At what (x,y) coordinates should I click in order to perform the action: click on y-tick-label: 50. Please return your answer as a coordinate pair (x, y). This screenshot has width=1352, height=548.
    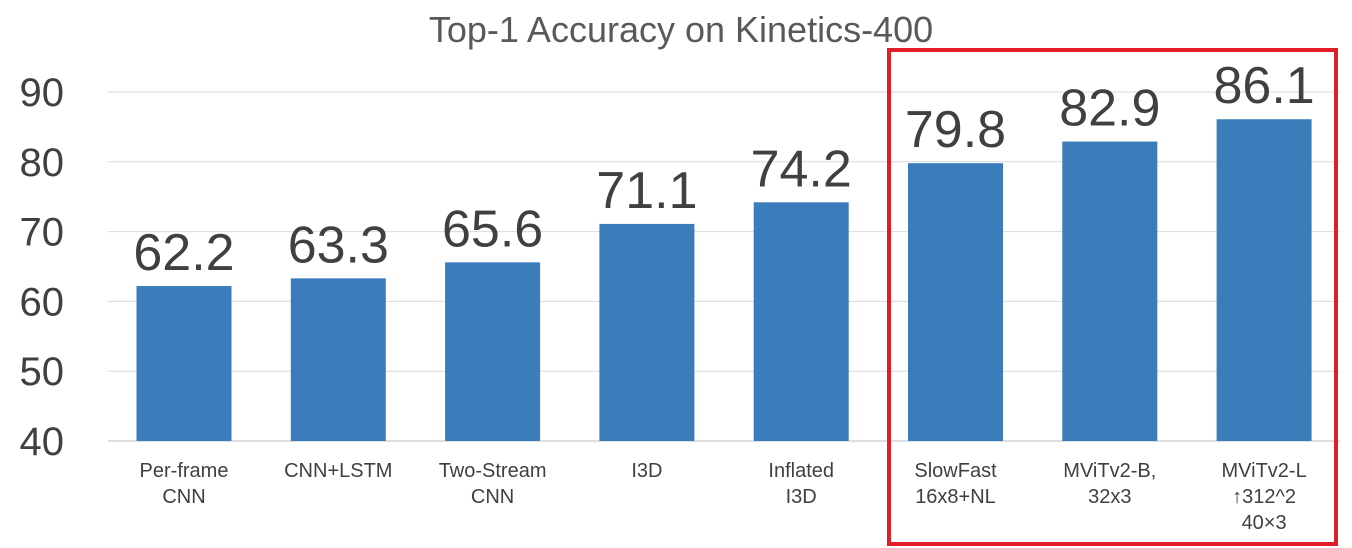
    Looking at the image, I should click on (42, 372).